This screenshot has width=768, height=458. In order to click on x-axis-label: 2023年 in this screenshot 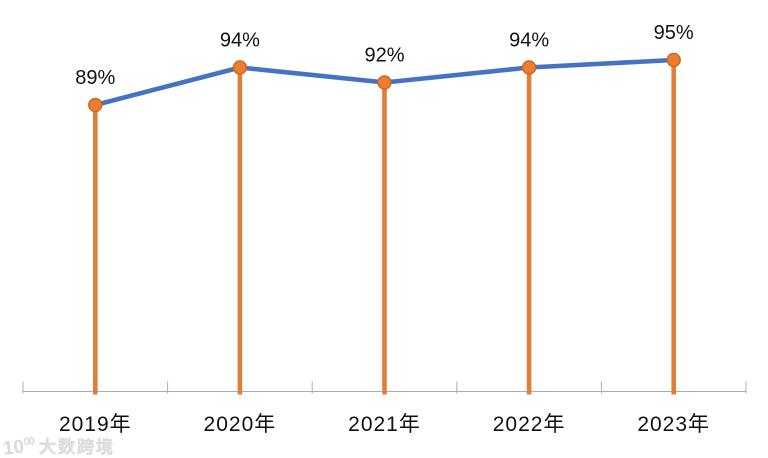, I will do `click(673, 424)`.